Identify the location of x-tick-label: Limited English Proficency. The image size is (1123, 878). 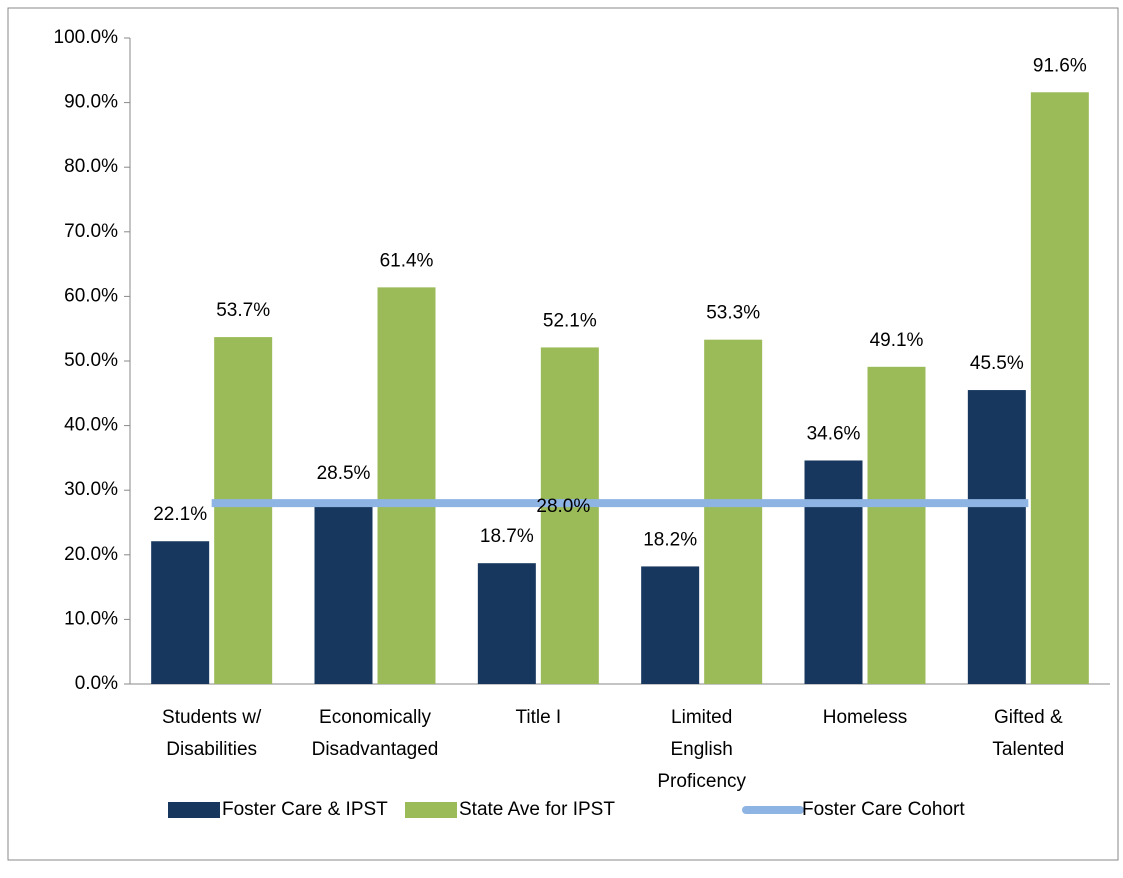
(701, 749).